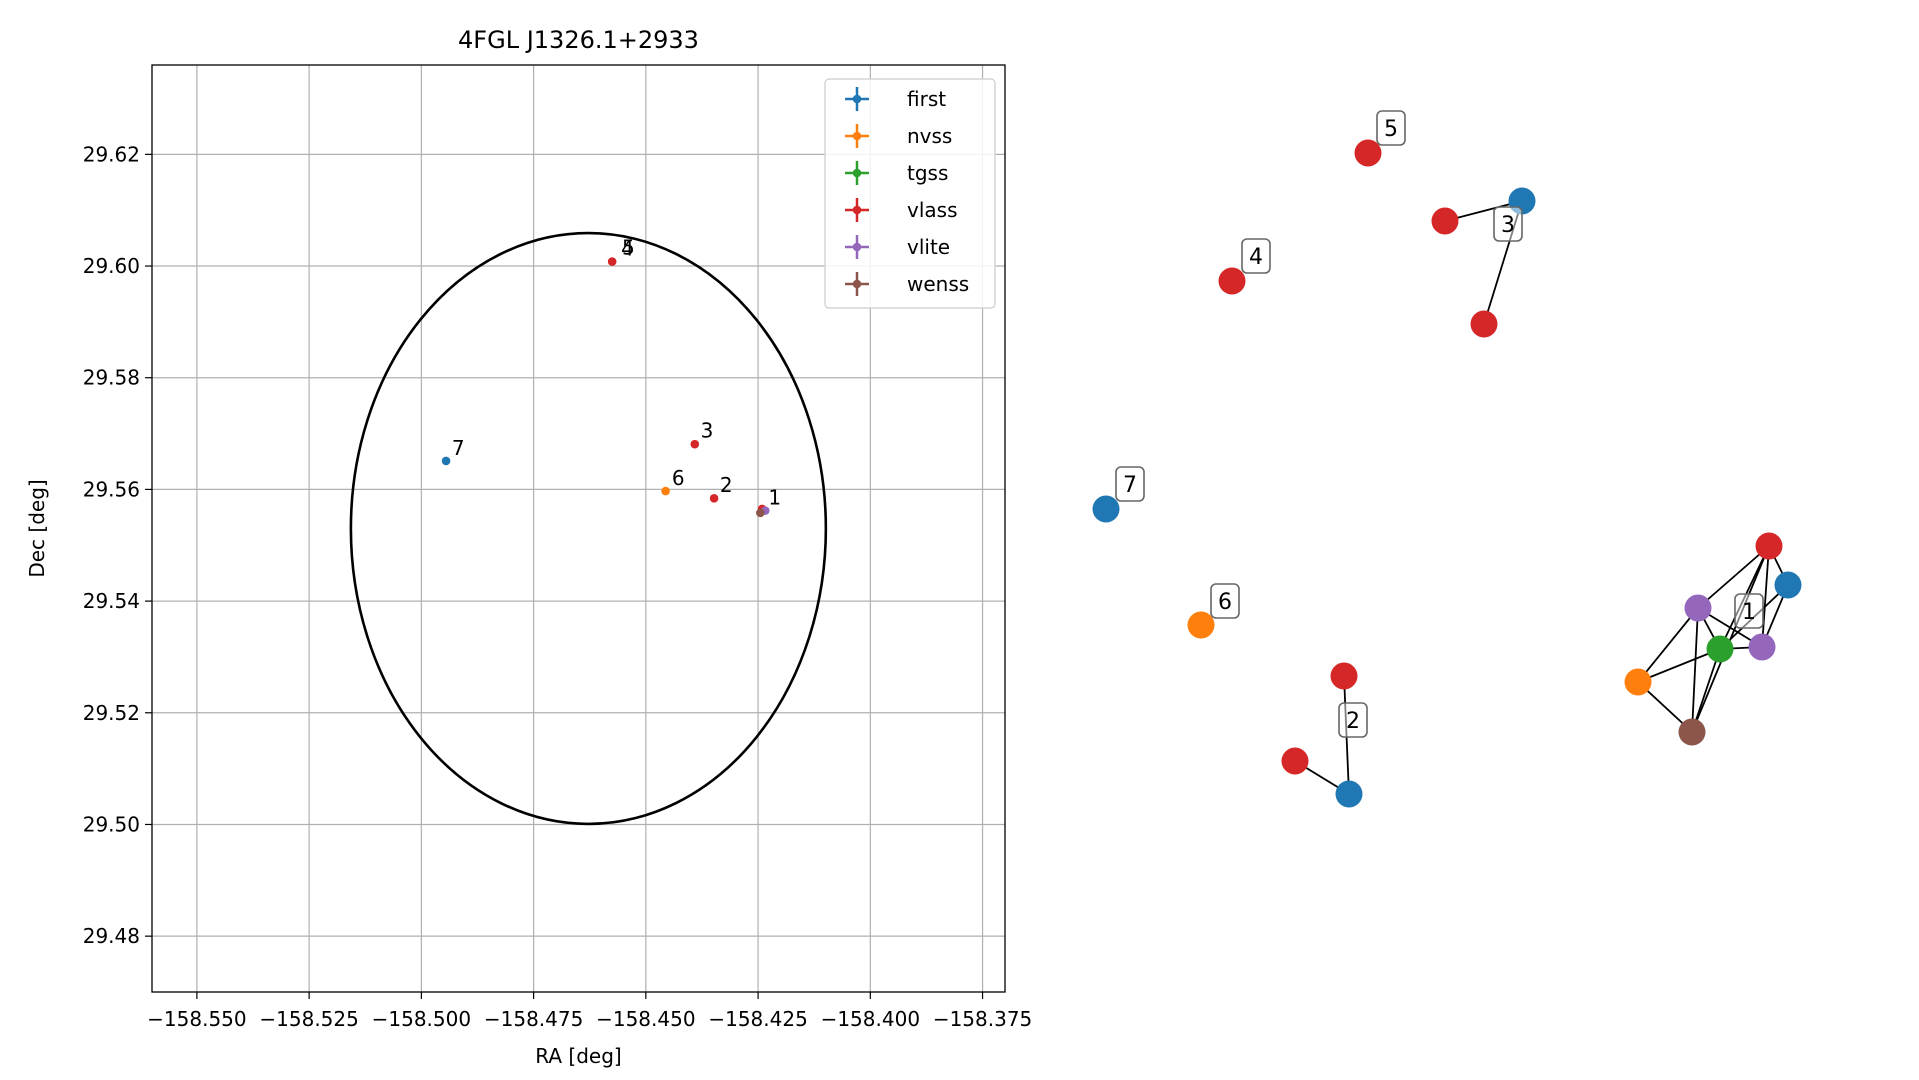 The height and width of the screenshot is (1080, 1919). What do you see at coordinates (111, 936) in the screenshot?
I see `y-tick-label: 29.48` at bounding box center [111, 936].